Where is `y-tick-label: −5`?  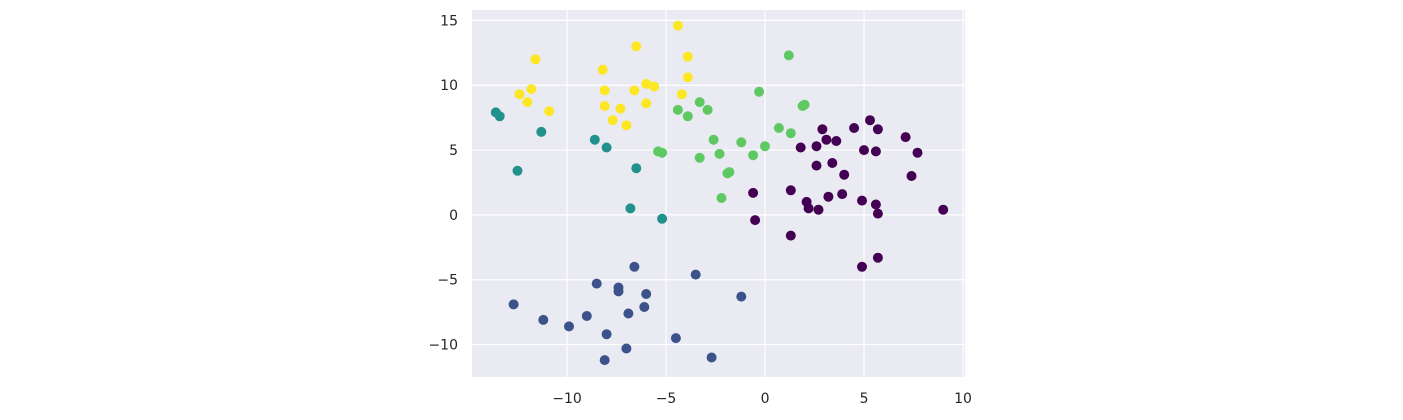
y-tick-label: −5 is located at coordinates (447, 281).